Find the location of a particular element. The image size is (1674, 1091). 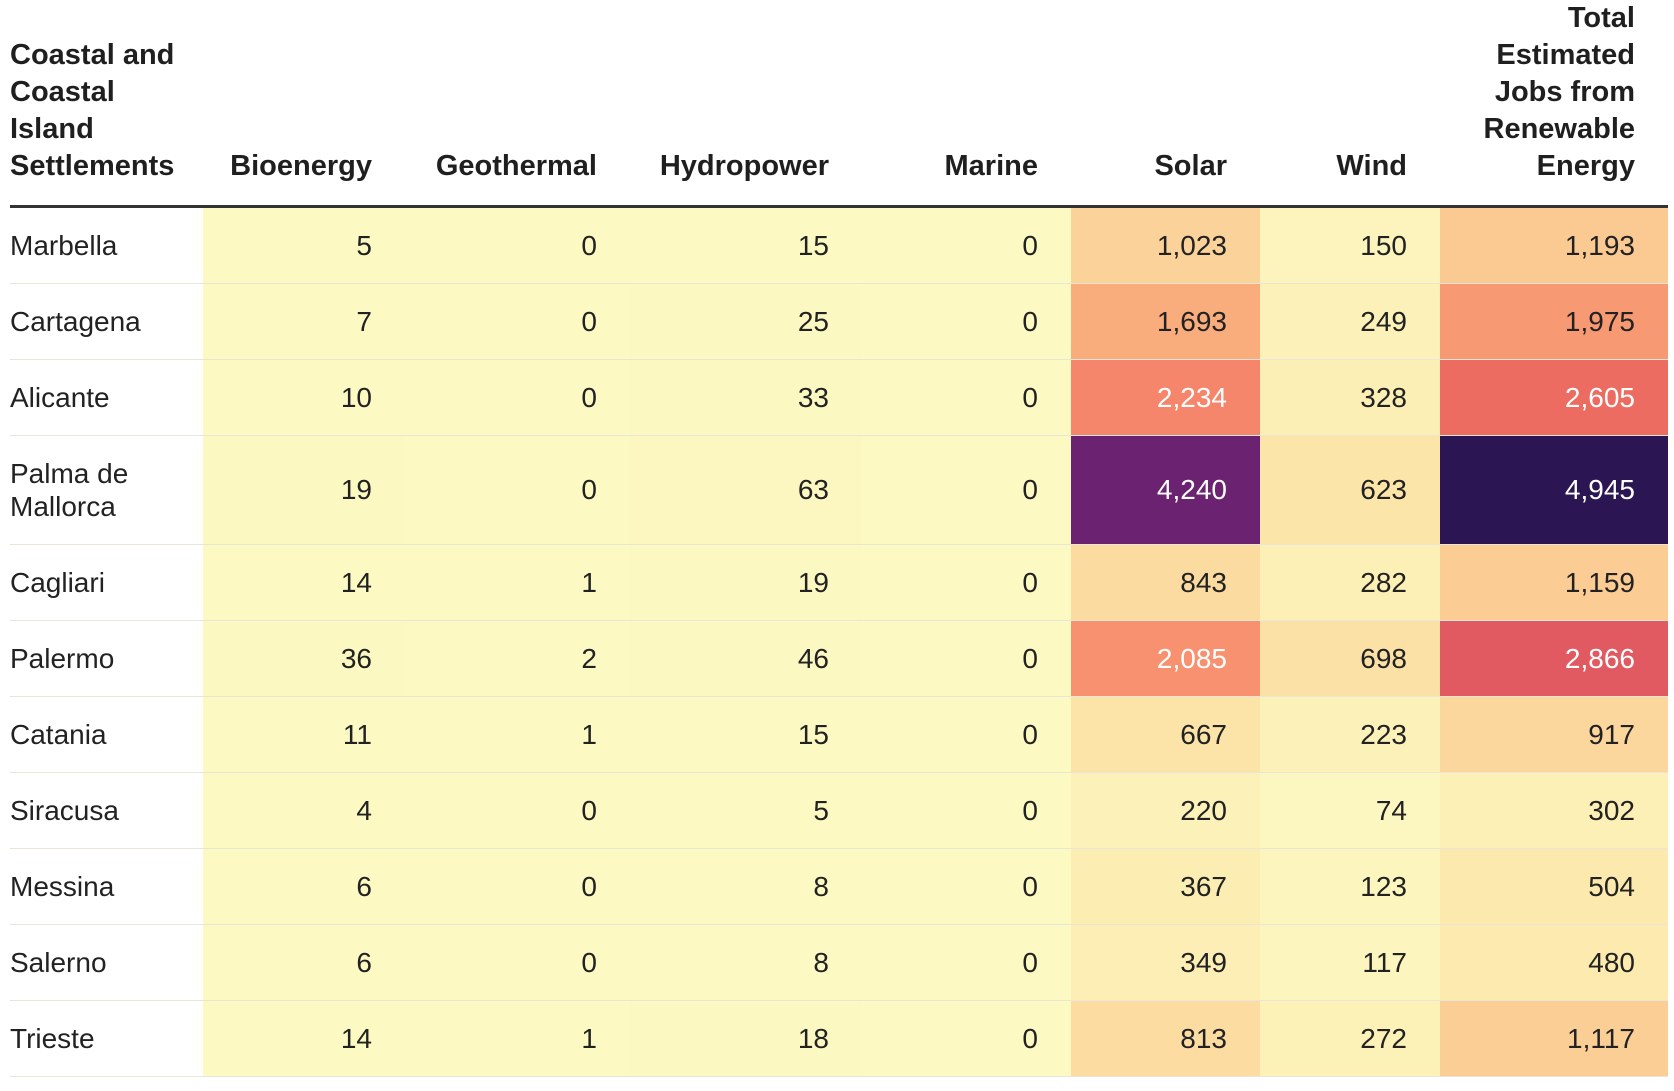

heatmap-cell-total: 480 is located at coordinates (1554, 962).